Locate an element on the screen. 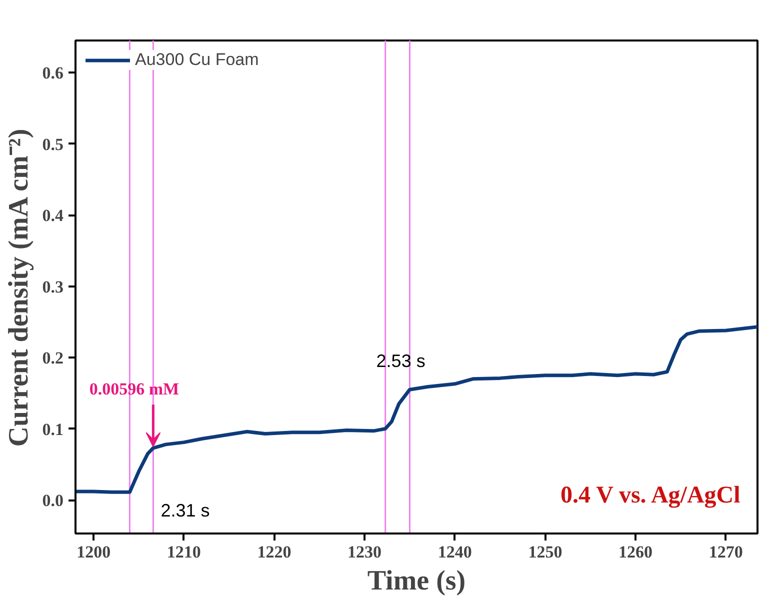 The image size is (777, 599). y-axis-title: Current density (mA cm⁻²) is located at coordinates (18, 287).